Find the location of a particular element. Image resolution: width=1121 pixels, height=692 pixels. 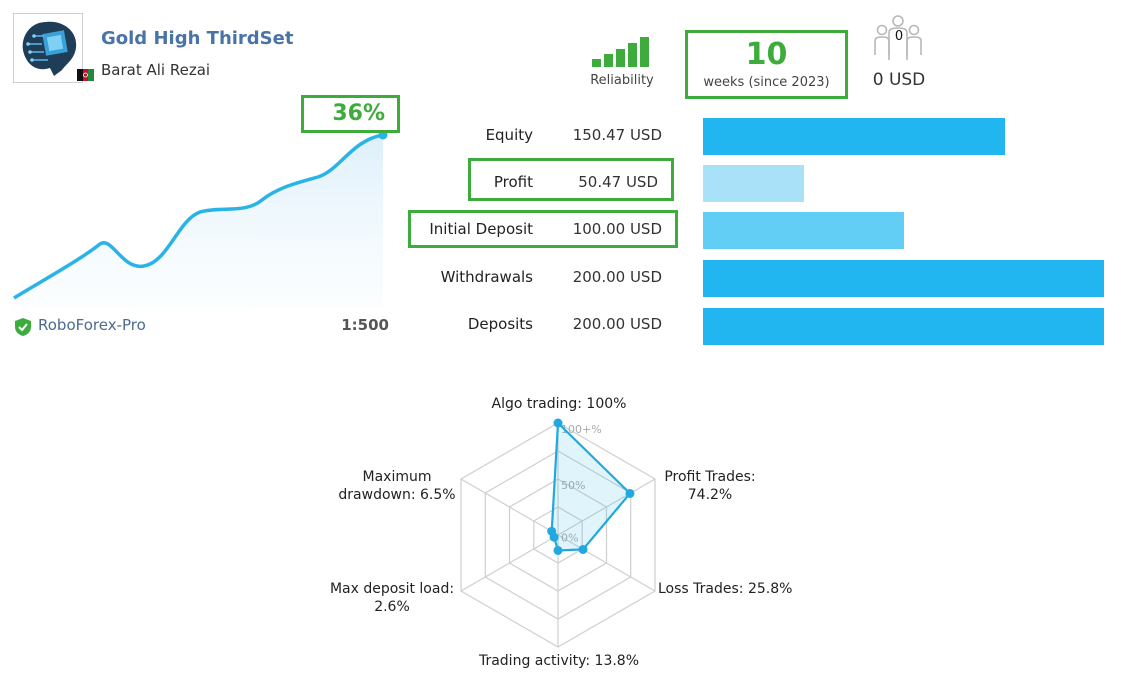

stat-bar-initial-deposit is located at coordinates (803, 230).